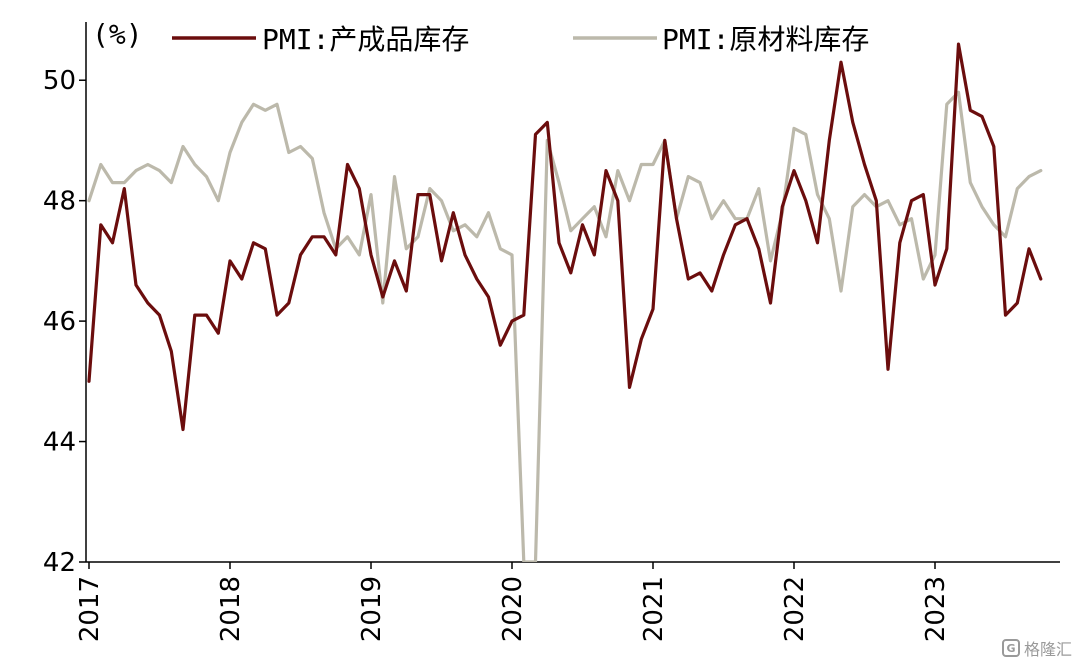 The image size is (1080, 666). Describe the element at coordinates (59, 81) in the screenshot. I see `y-tick-label: 50` at that location.